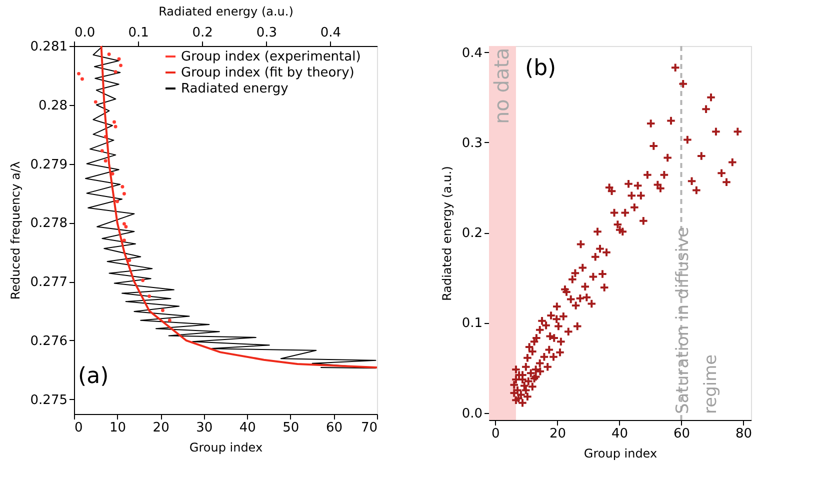 The width and height of the screenshot is (823, 480). I want to click on legend-label: Radiated energy, so click(235, 89).